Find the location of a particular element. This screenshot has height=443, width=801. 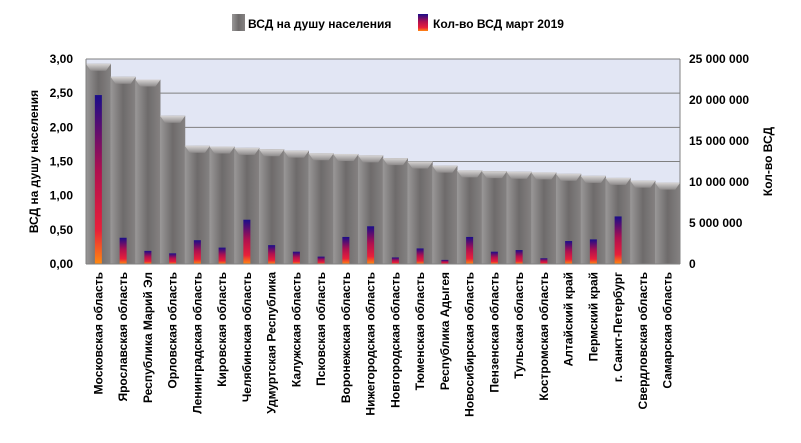

legend-label-vsd-count: Кол-во ВСД март 2019 is located at coordinates (498, 24).